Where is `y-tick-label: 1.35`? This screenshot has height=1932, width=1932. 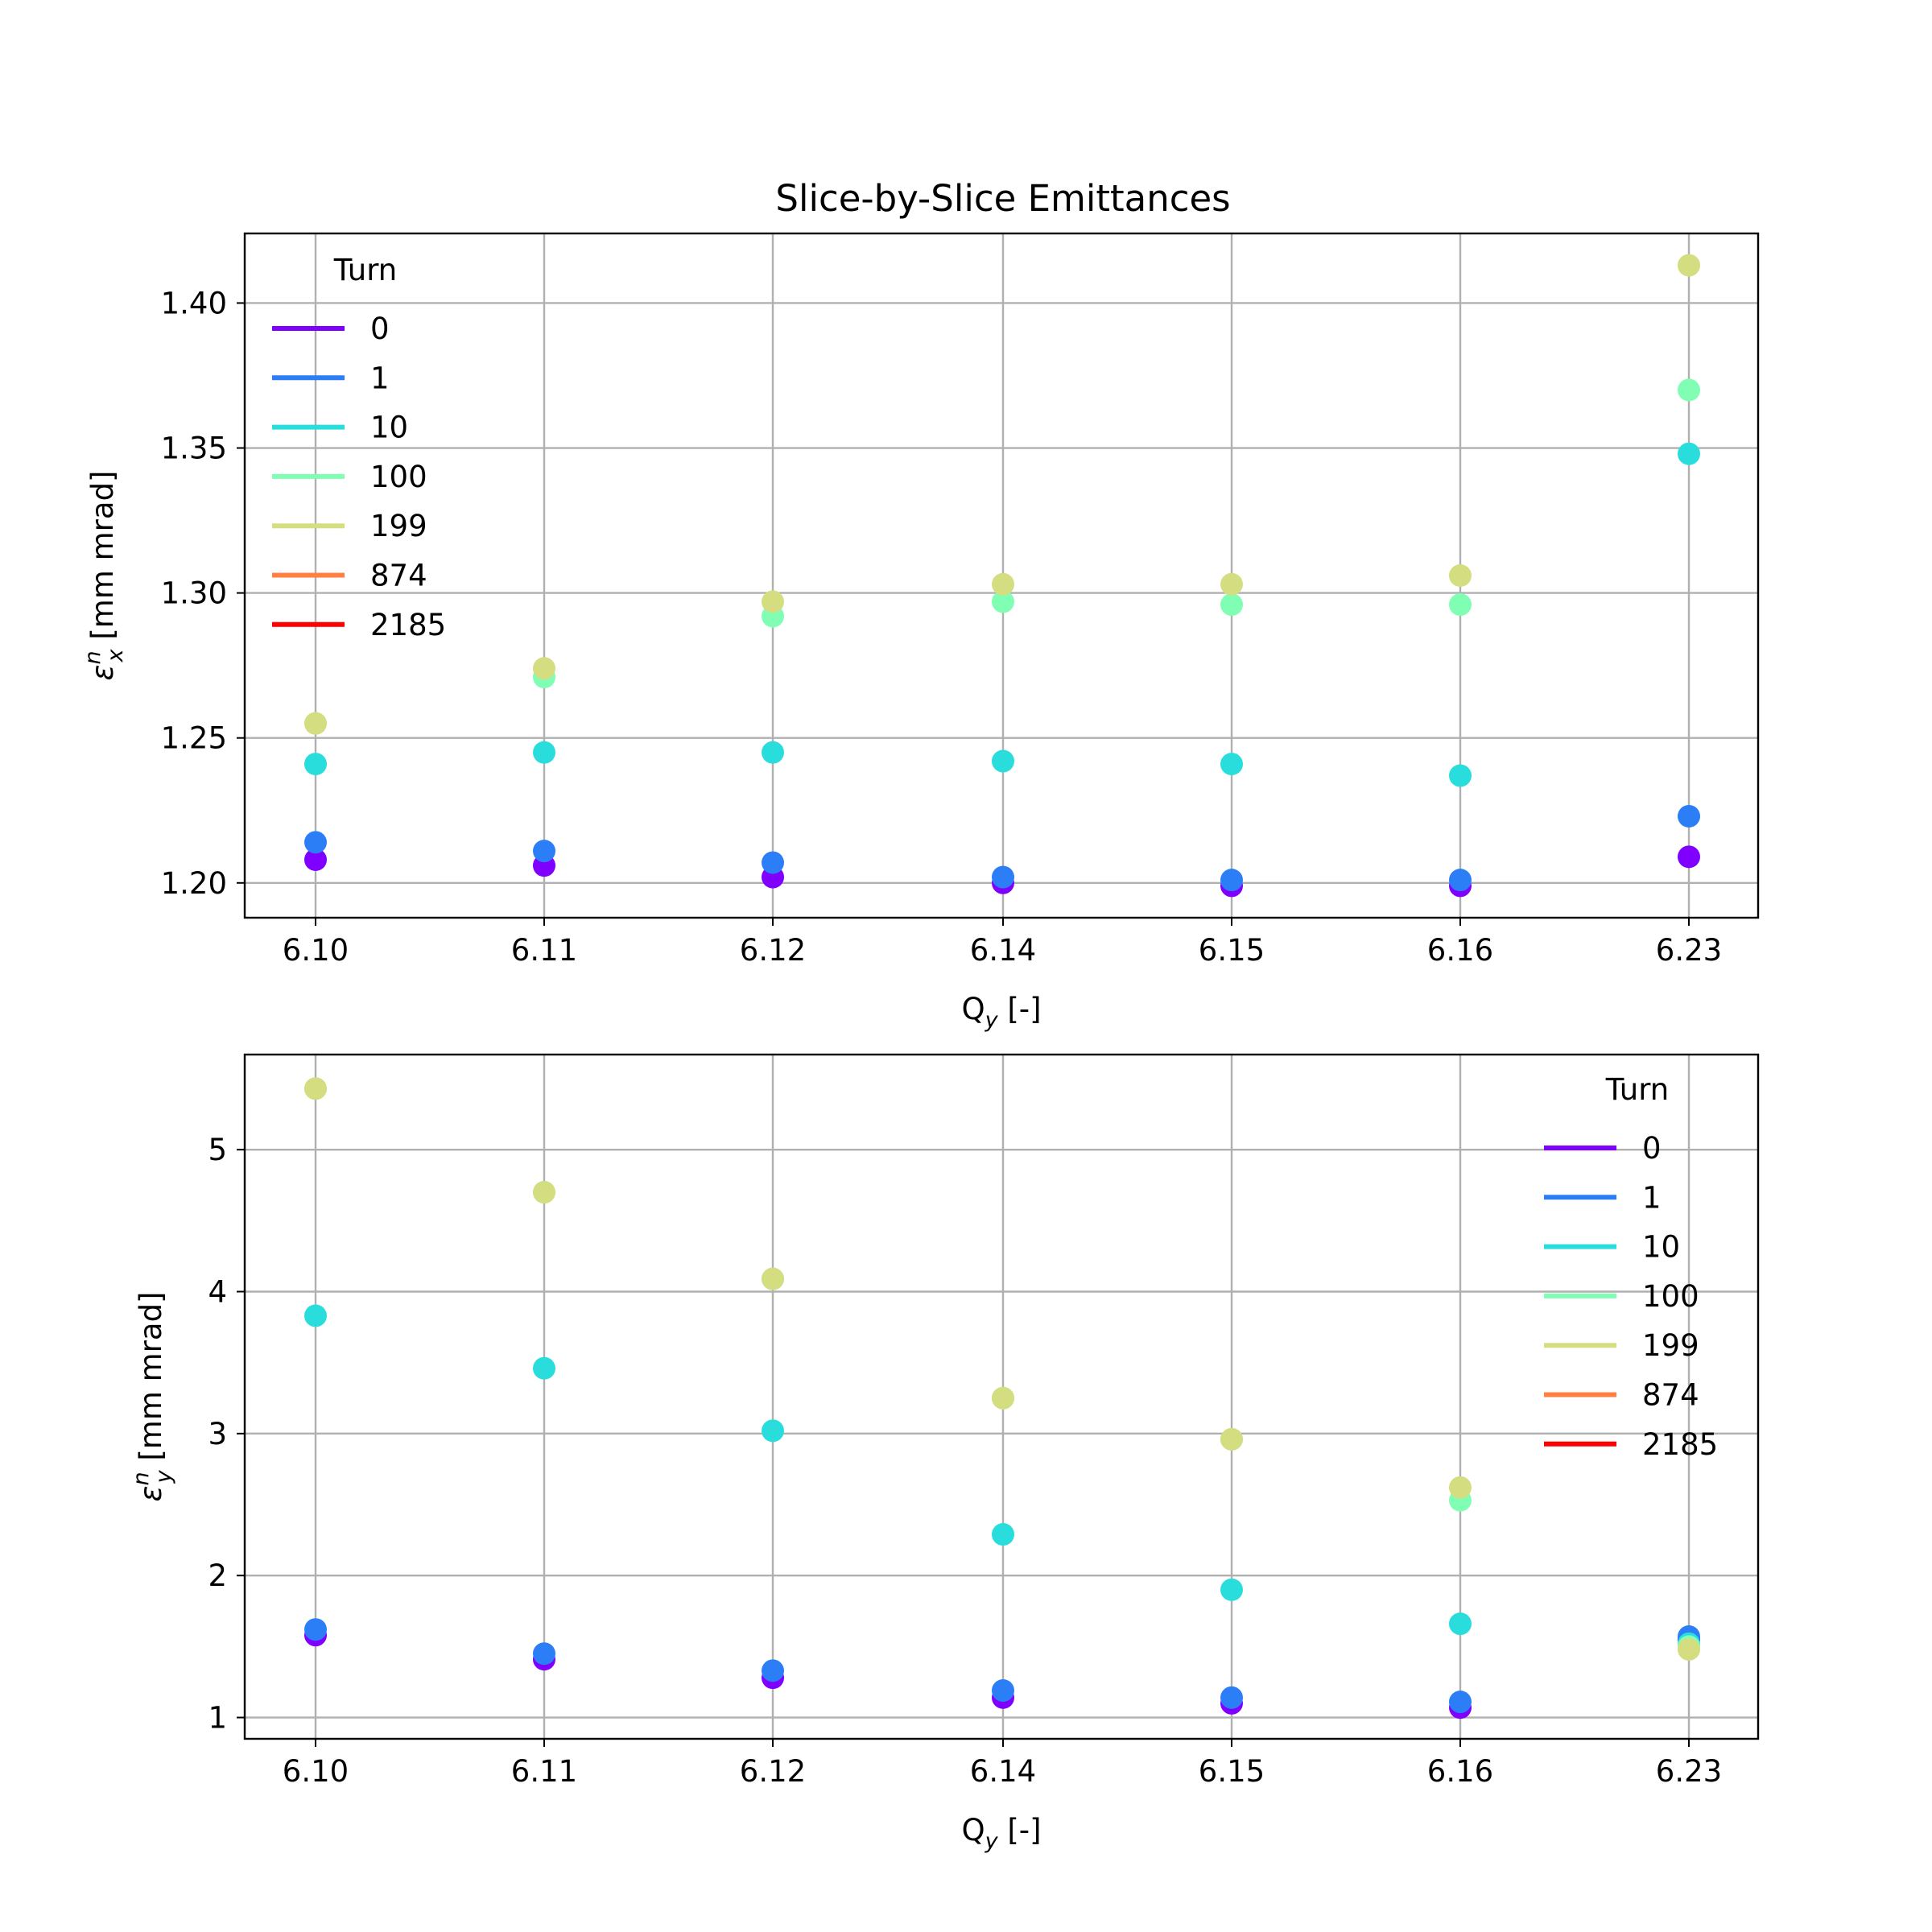 y-tick-label: 1.35 is located at coordinates (194, 448).